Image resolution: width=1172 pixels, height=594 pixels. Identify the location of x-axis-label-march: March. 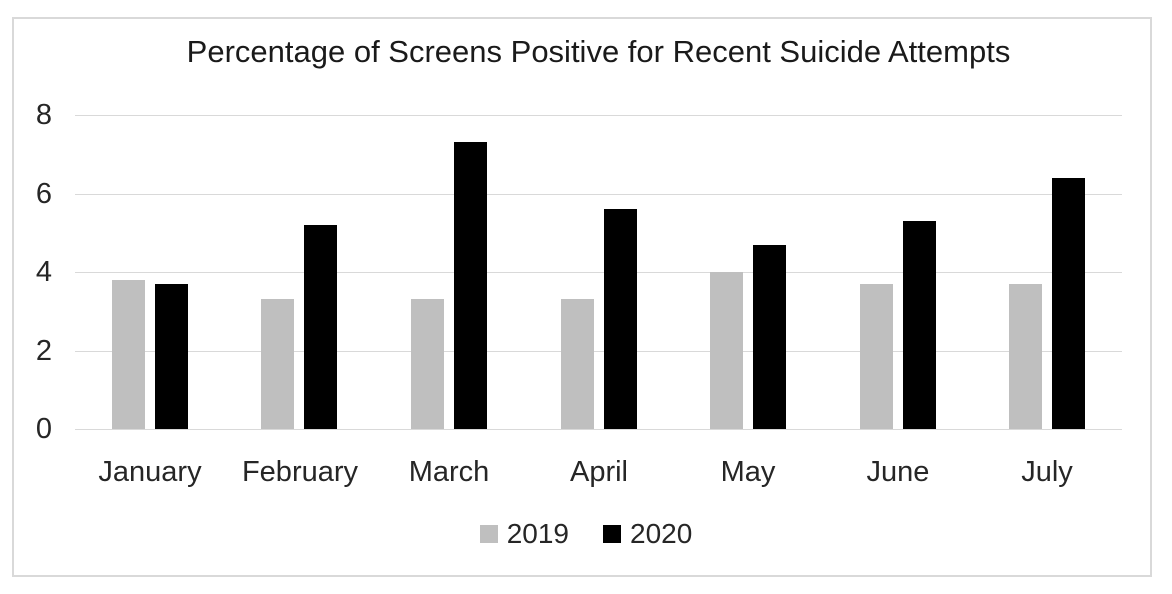
(449, 472).